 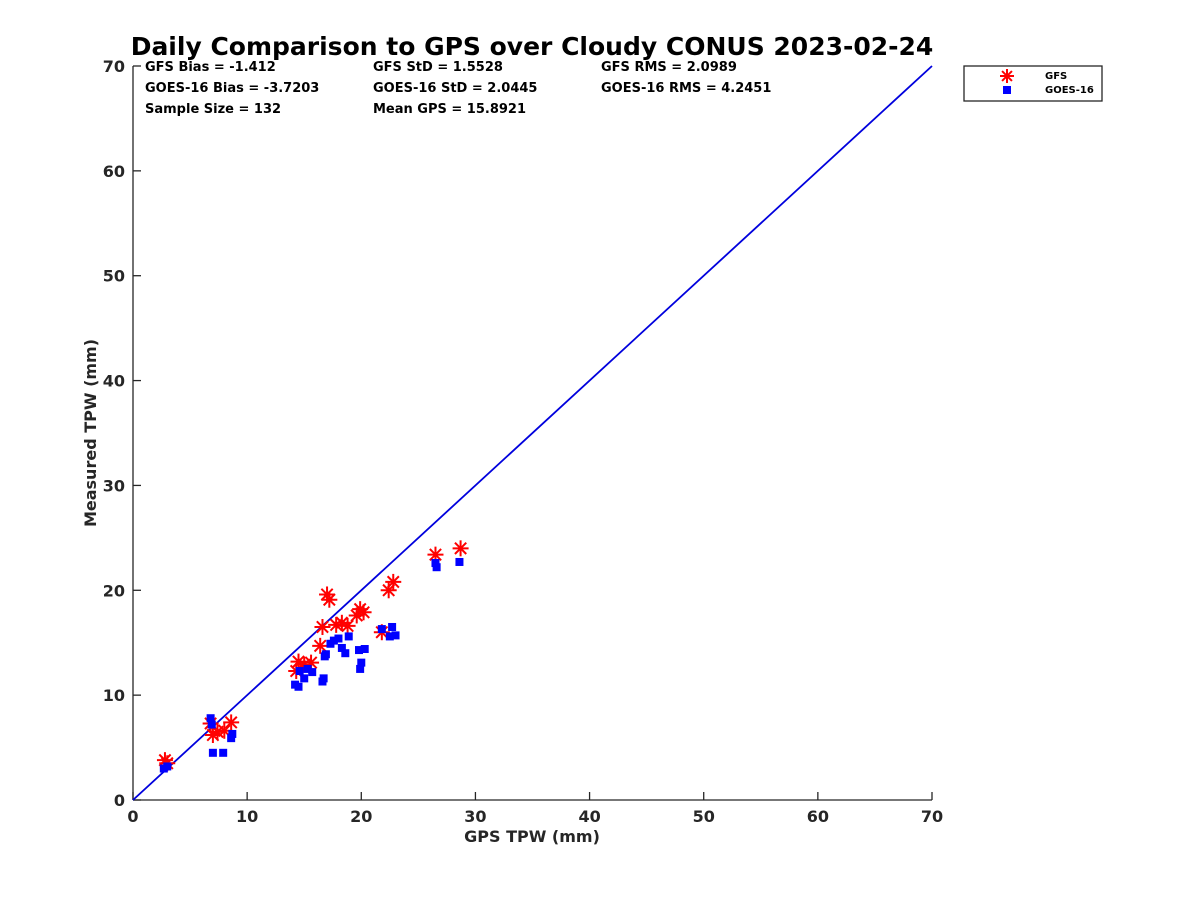 What do you see at coordinates (818, 816) in the screenshot?
I see `x-tick-label: 60` at bounding box center [818, 816].